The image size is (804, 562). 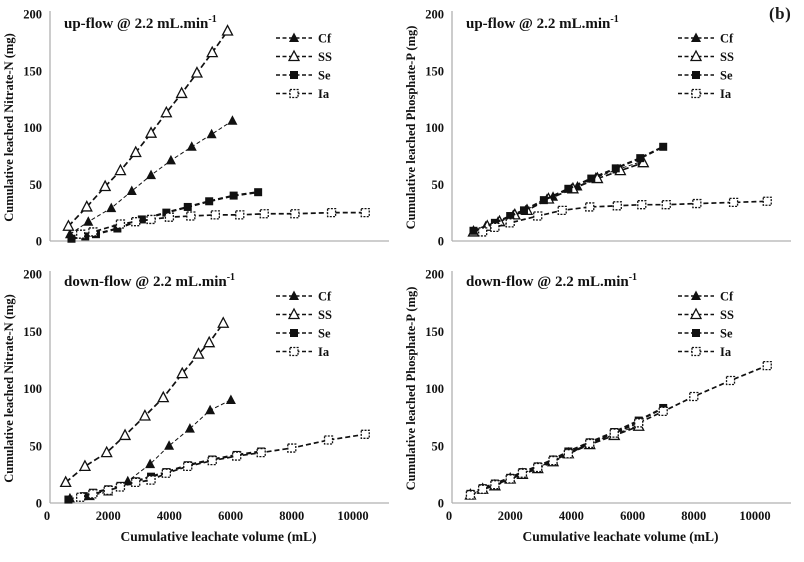 What do you see at coordinates (620, 536) in the screenshot?
I see `x-axis-label: Cumulative leachate volume (mL)` at bounding box center [620, 536].